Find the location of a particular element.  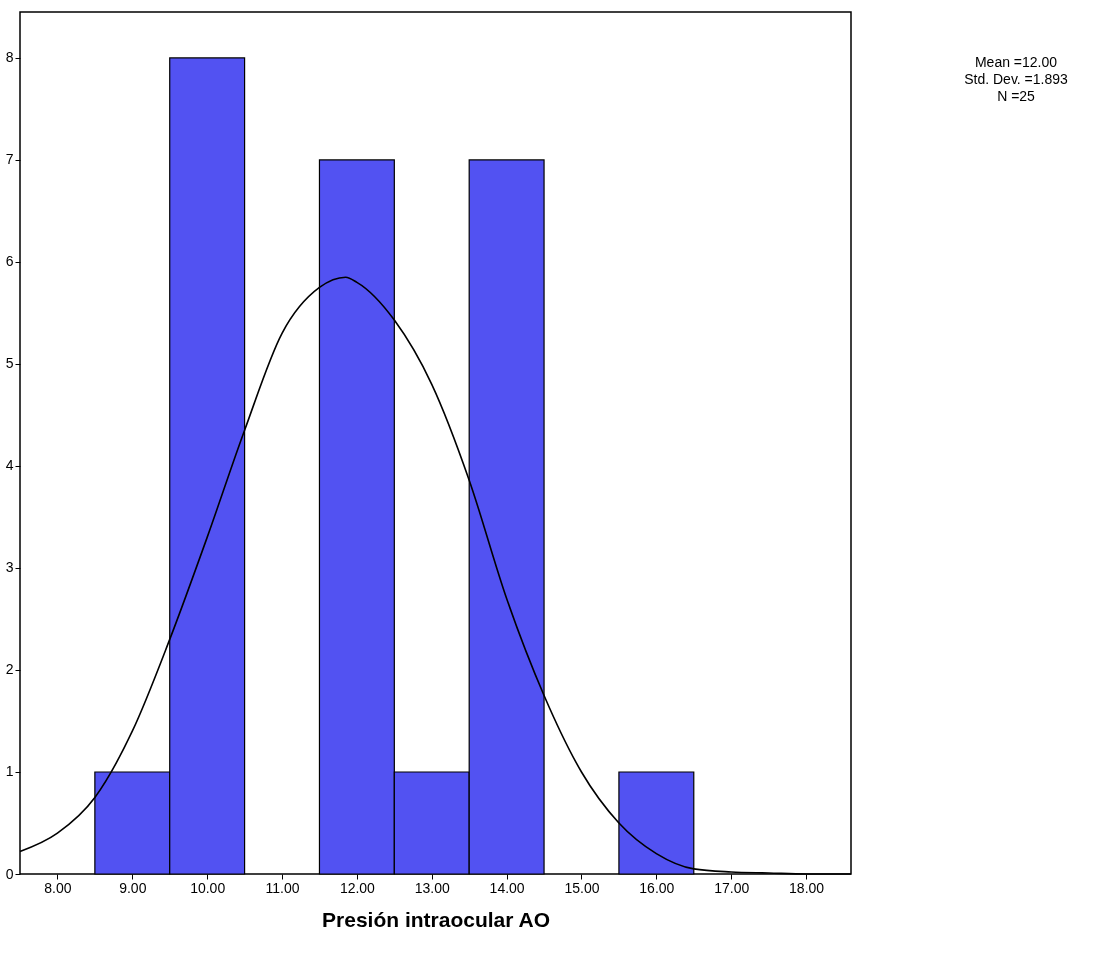

y-tick-label: 4 is located at coordinates (9, 465).